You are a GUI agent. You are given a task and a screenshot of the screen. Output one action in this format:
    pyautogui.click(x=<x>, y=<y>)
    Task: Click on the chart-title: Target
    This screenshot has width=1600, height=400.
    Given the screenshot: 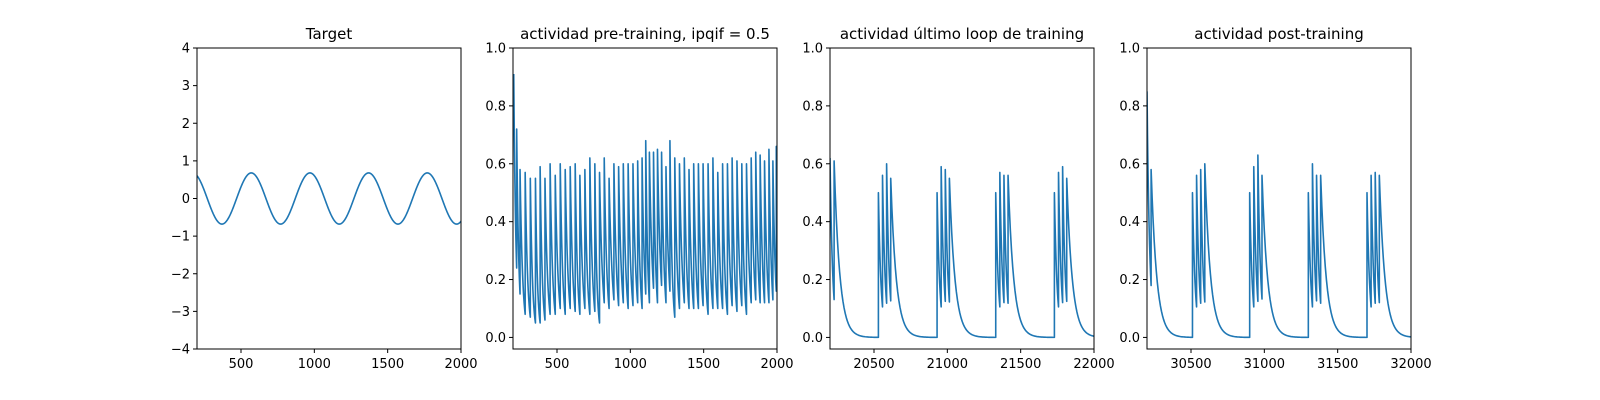 What is the action you would take?
    pyautogui.click(x=329, y=34)
    